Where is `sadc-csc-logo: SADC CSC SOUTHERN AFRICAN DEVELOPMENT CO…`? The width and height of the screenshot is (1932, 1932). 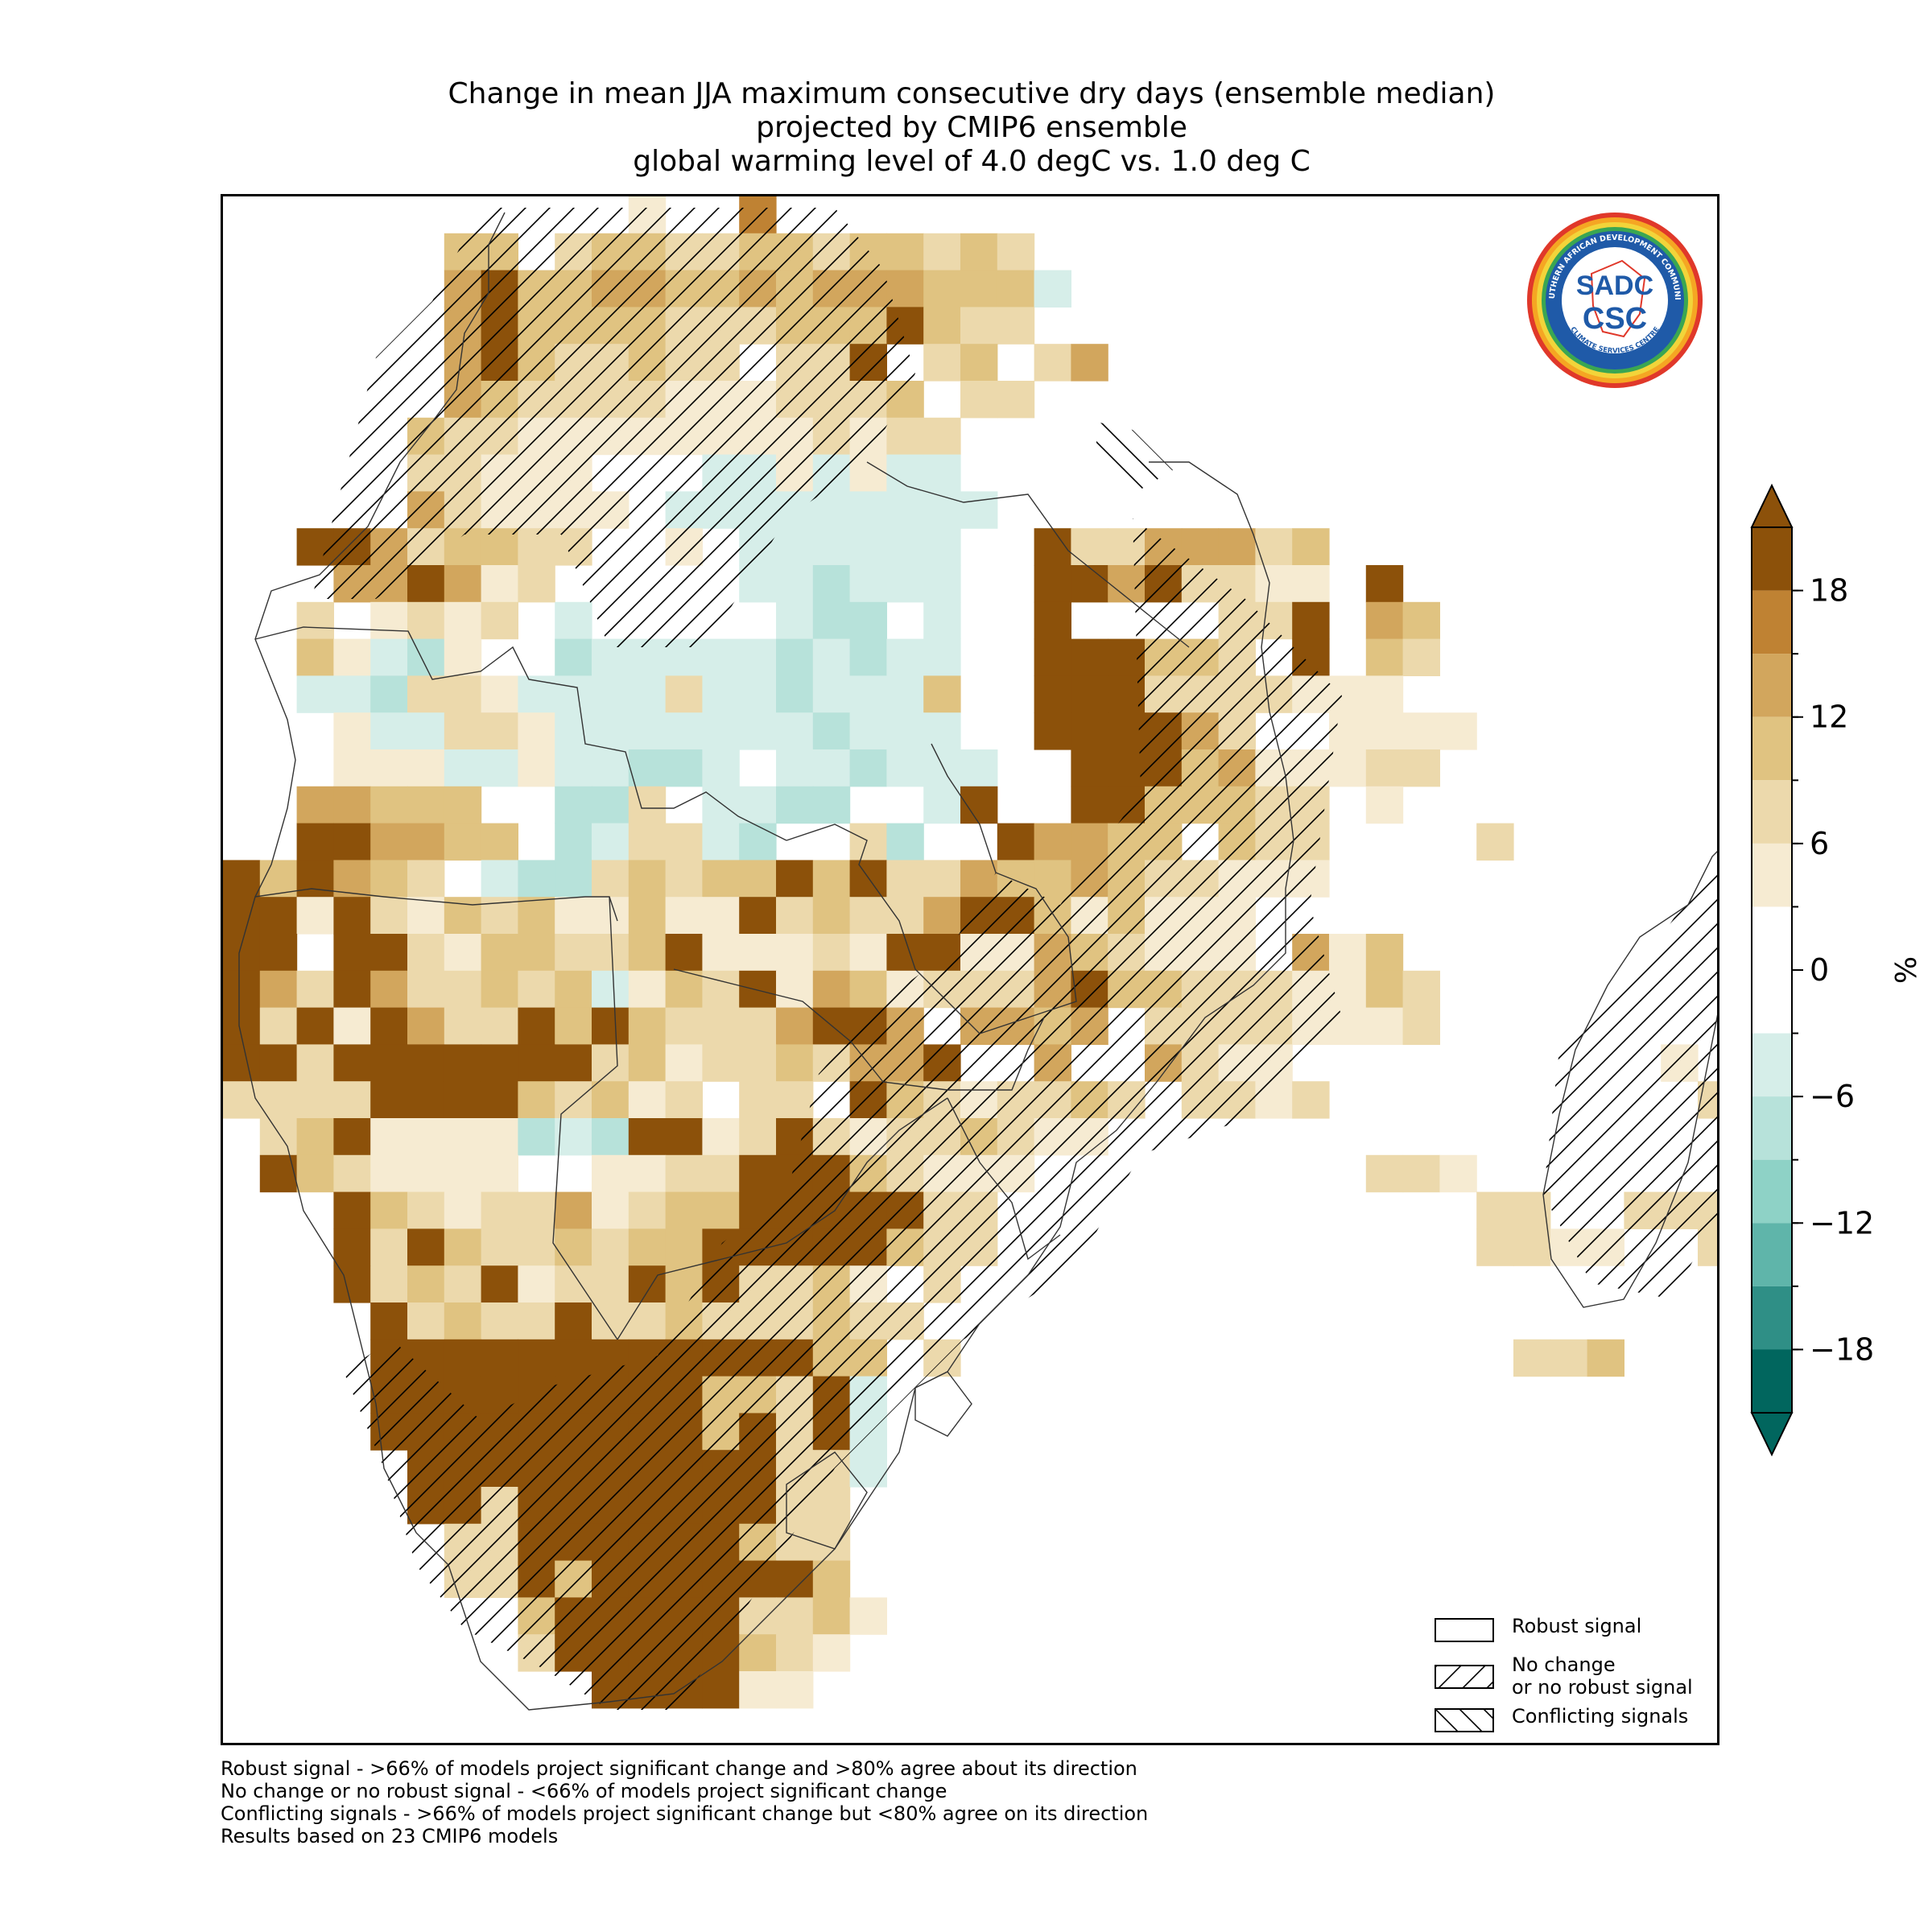
sadc-csc-logo: SADC CSC SOUTHERN AFRICAN DEVELOPMENT CO… is located at coordinates (1613, 297).